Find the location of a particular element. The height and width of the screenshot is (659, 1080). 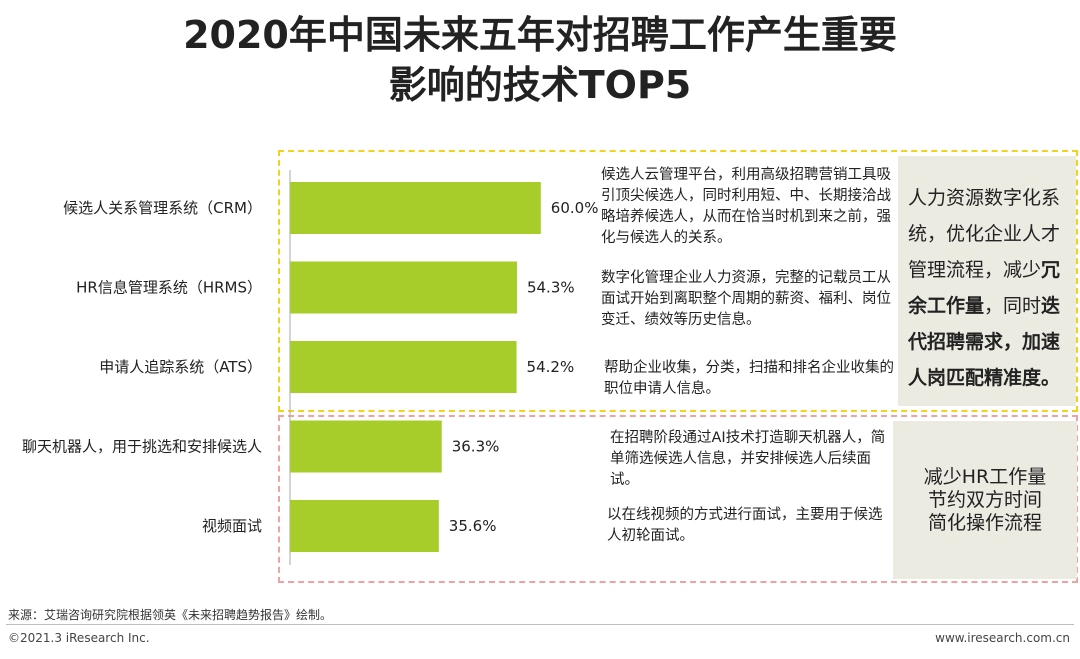

category-label-4: 视频面试 is located at coordinates (232, 526).